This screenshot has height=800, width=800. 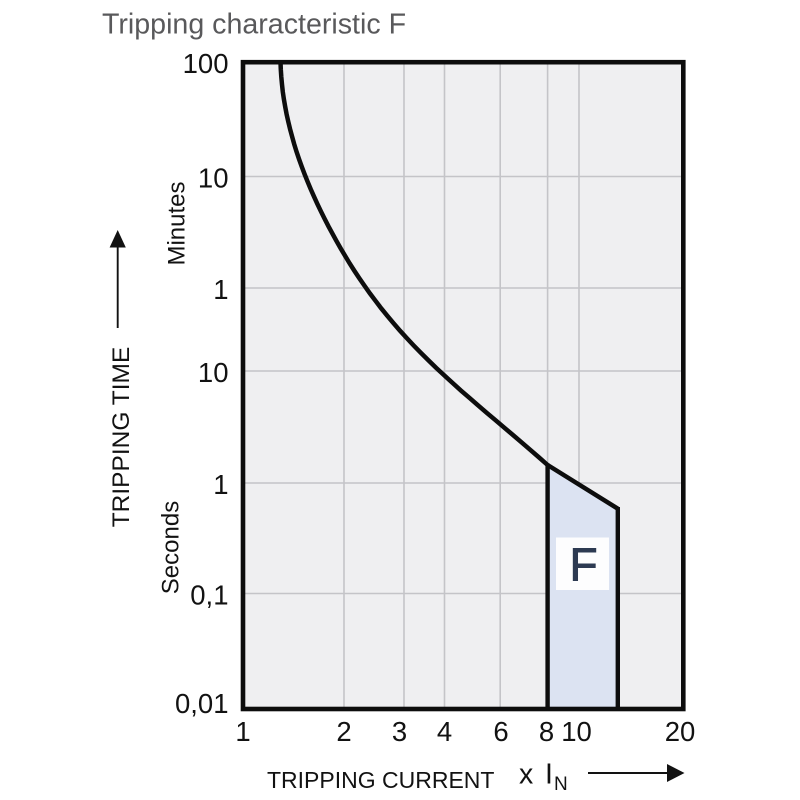 What do you see at coordinates (444, 731) in the screenshot?
I see `svg-text: 4` at bounding box center [444, 731].